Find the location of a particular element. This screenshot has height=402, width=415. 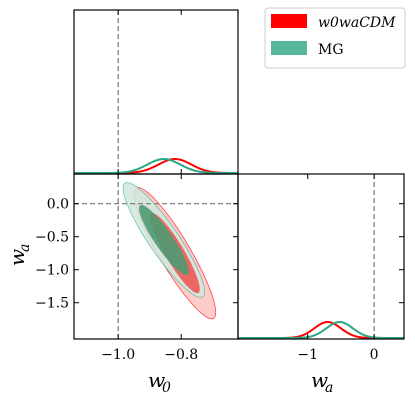

tick-label-w0-0: −1.0 is located at coordinates (118, 355).